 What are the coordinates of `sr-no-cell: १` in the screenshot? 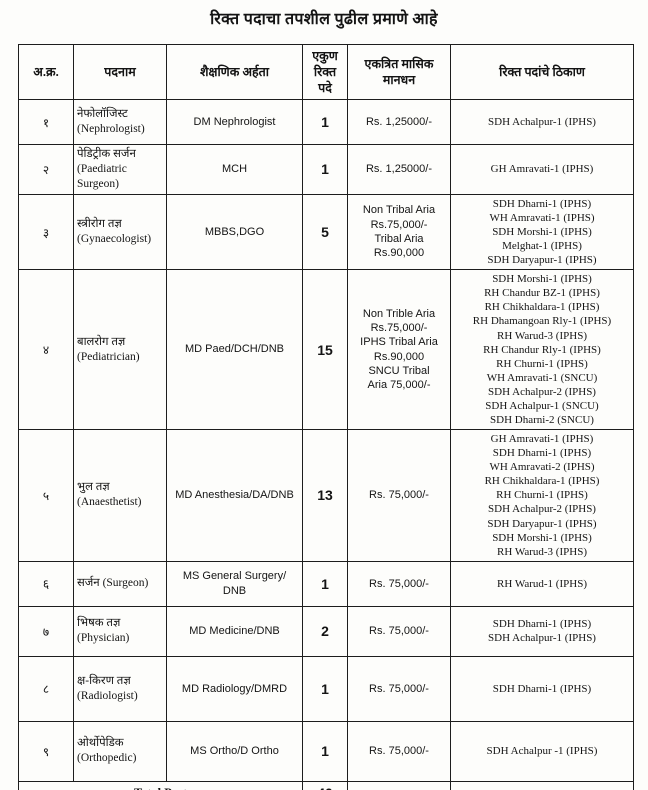 It's located at (46, 122).